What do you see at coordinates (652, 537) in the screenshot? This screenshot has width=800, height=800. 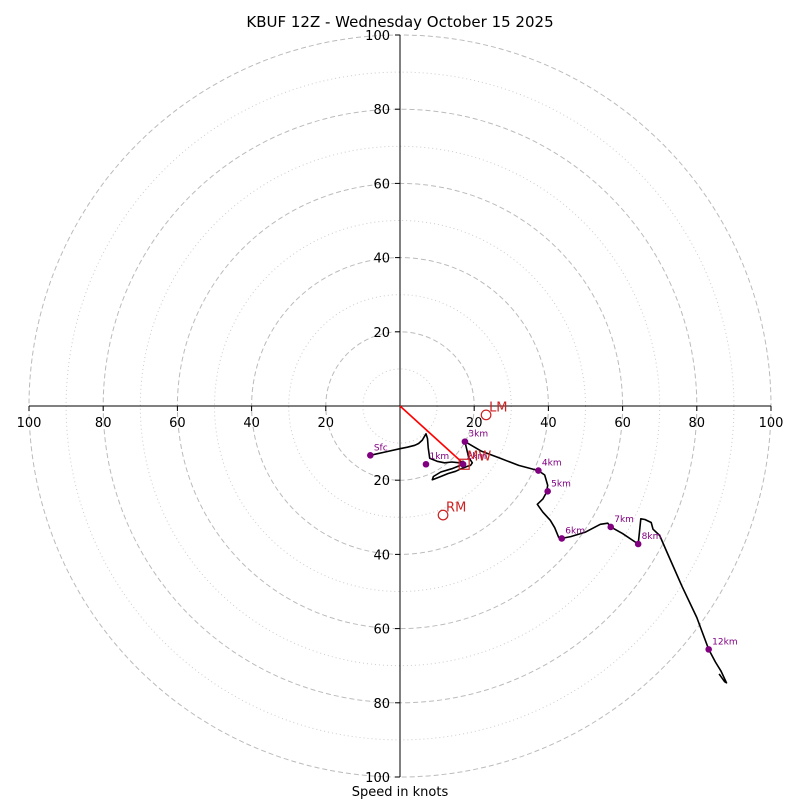 I see `height-marker-label-8km: 8km` at bounding box center [652, 537].